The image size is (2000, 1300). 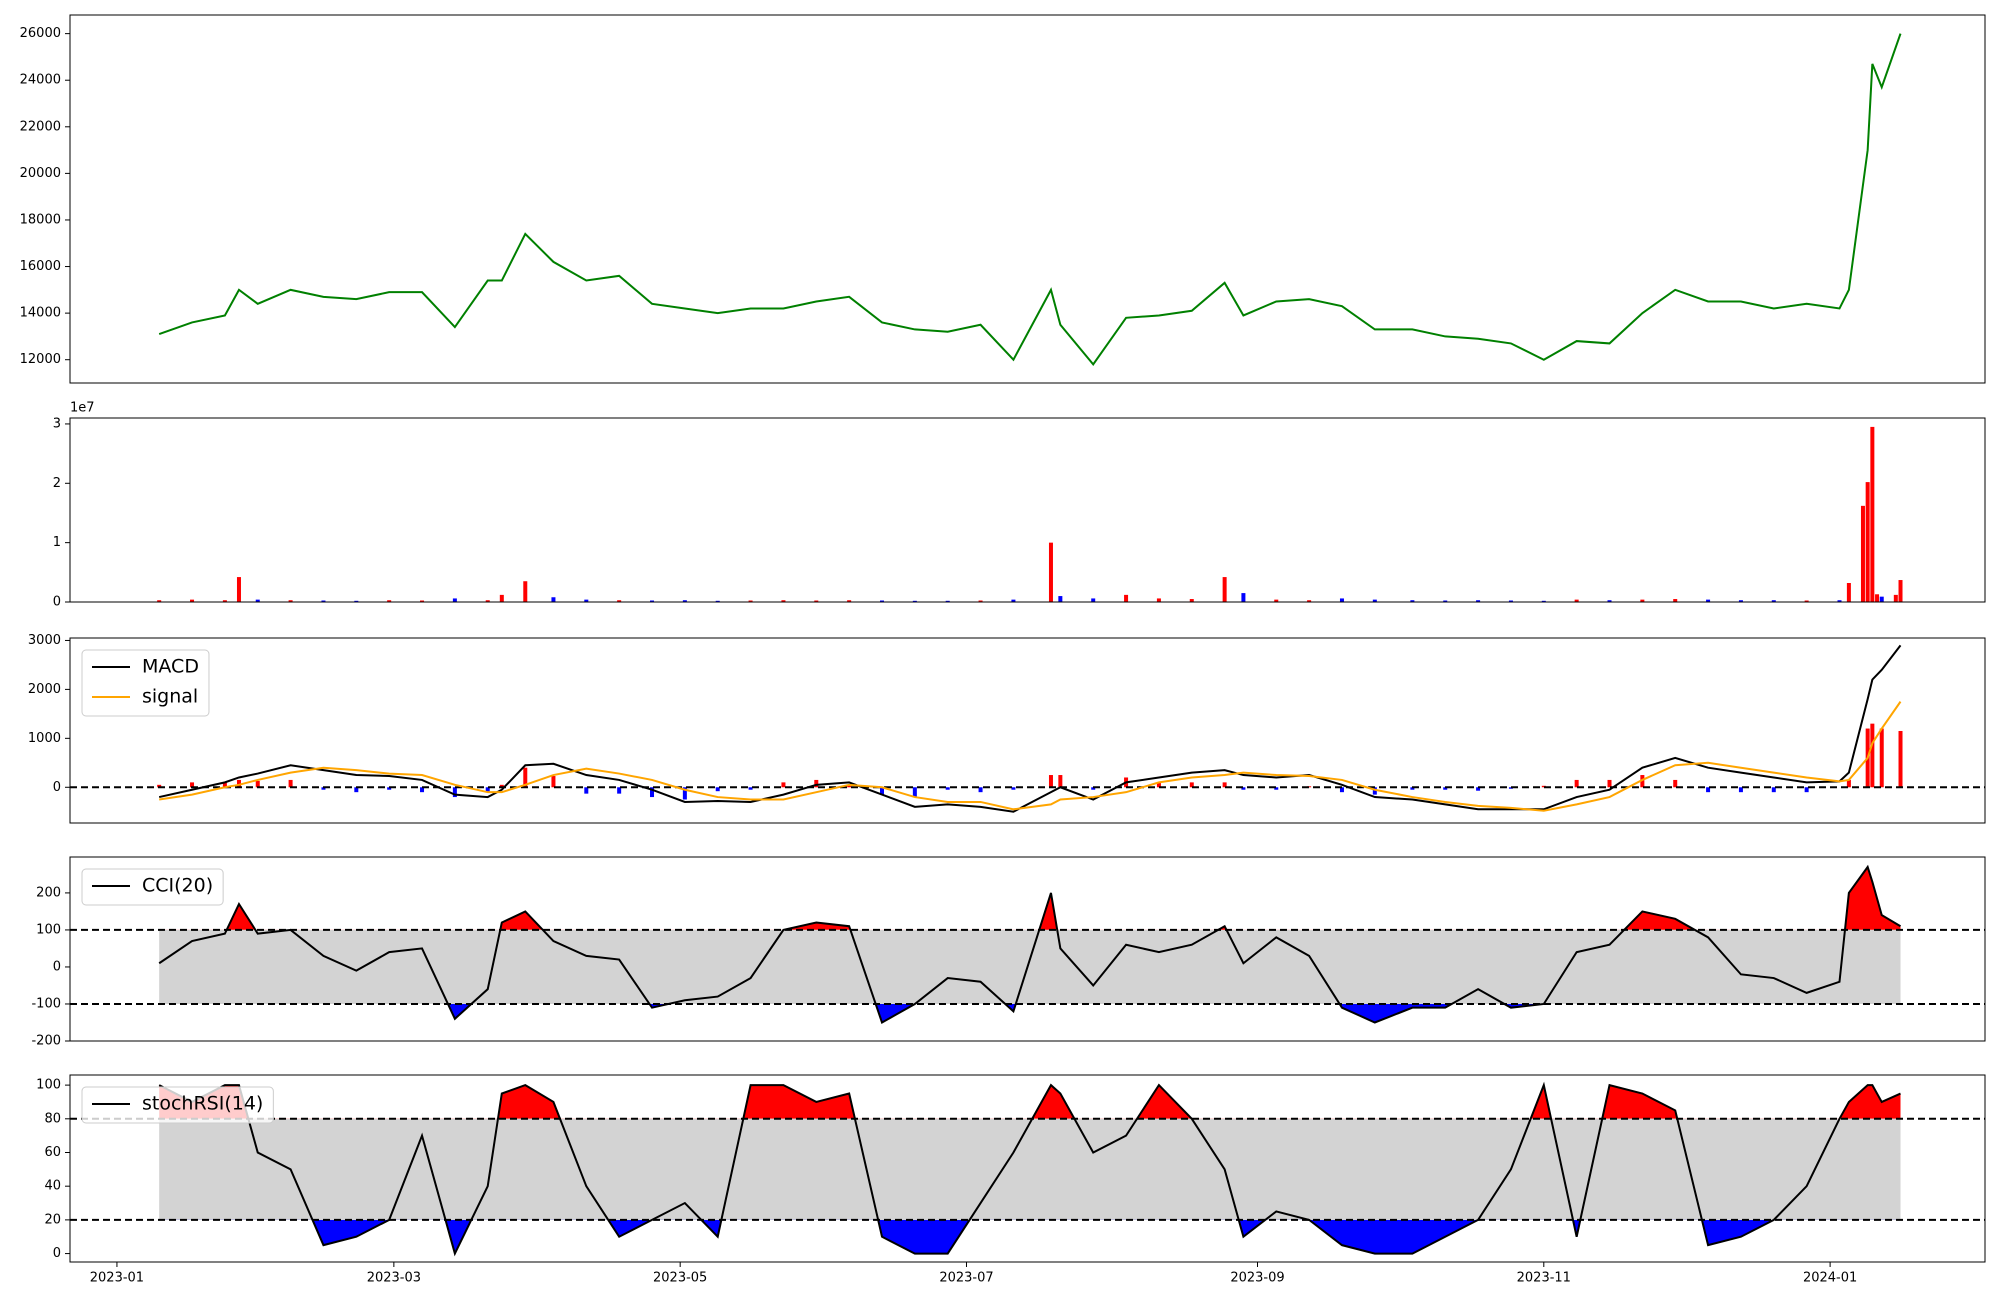 What do you see at coordinates (40, 219) in the screenshot?
I see `y-tick-label: 18000` at bounding box center [40, 219].